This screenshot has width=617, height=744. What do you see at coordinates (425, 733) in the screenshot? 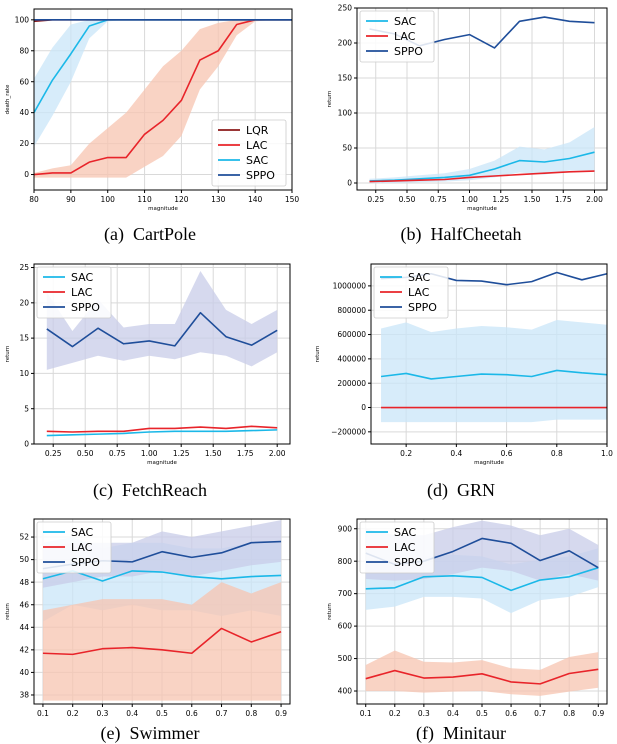
I see `caption-tag: (f)` at bounding box center [425, 733].